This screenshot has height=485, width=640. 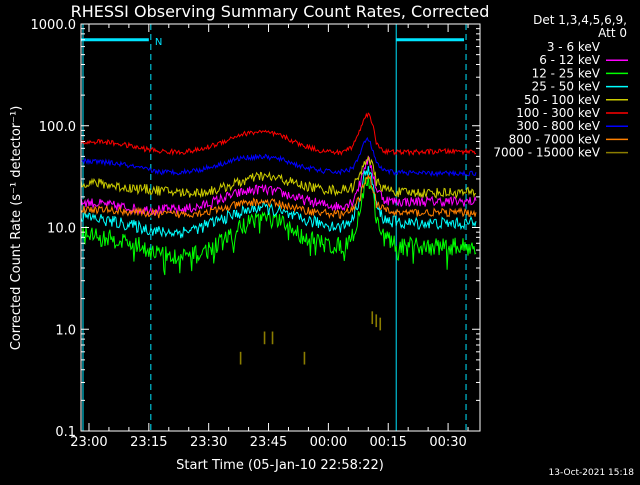 I want to click on x-tick-label: 00:15, so click(x=387, y=442).